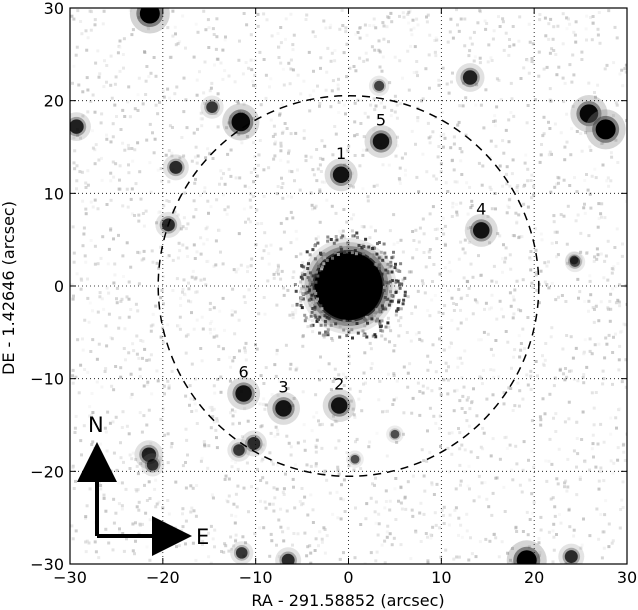 The image size is (638, 610). What do you see at coordinates (202, 537) in the screenshot?
I see `east-label: E` at bounding box center [202, 537].